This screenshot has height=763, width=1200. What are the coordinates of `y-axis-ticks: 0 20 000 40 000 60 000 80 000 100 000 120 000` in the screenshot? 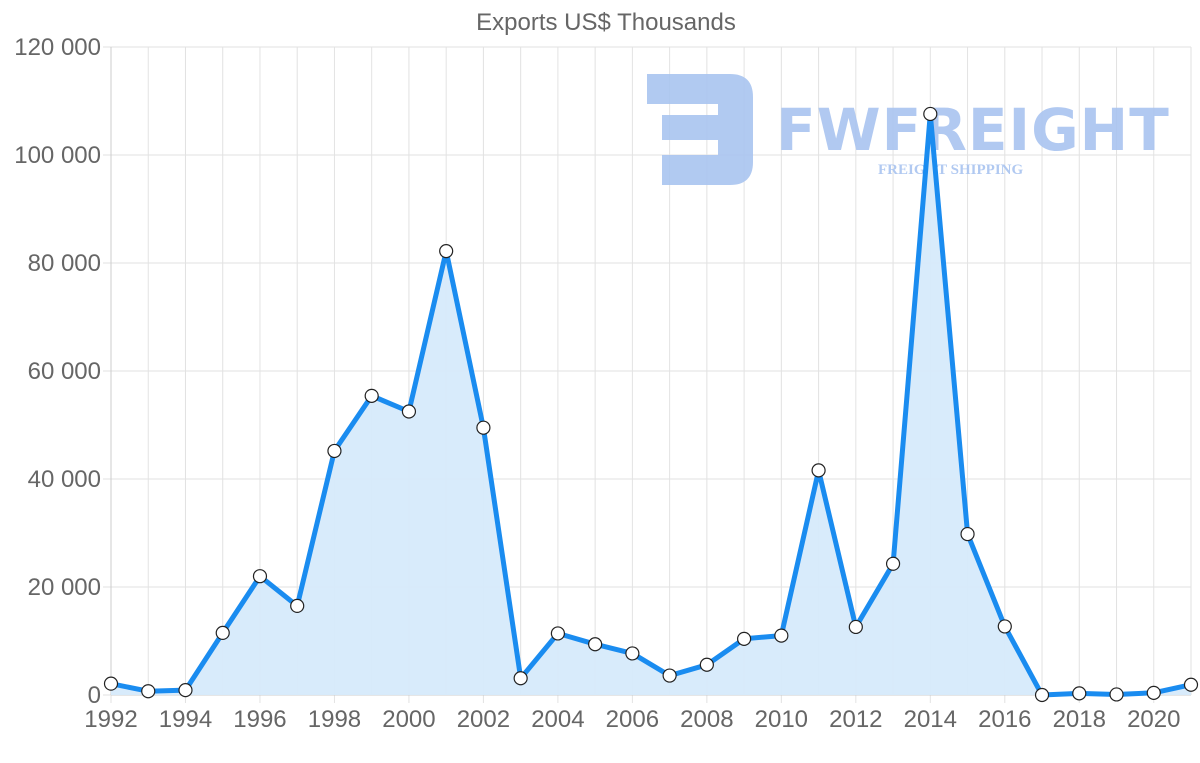 It's located at (57, 371).